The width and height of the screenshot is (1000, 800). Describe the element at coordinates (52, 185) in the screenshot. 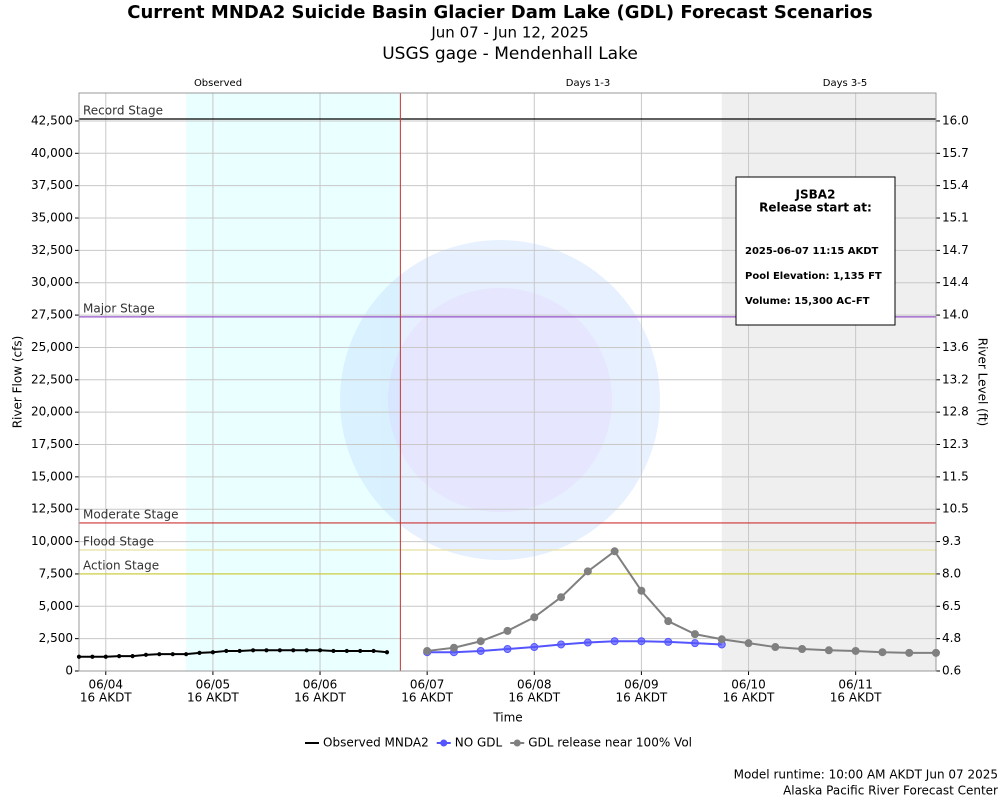

I see `y-tick-label: 37,500` at that location.